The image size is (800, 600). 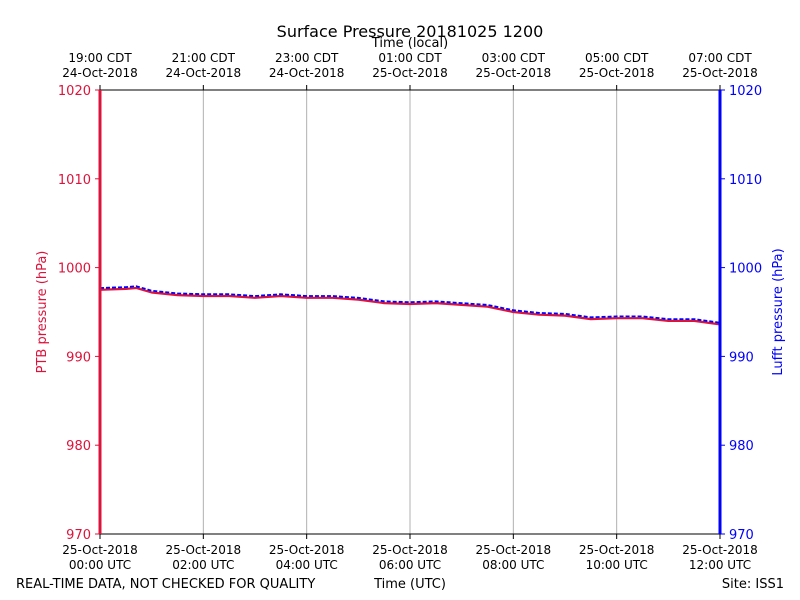 What do you see at coordinates (745, 180) in the screenshot?
I see `right-tick-label: 1010` at bounding box center [745, 180].